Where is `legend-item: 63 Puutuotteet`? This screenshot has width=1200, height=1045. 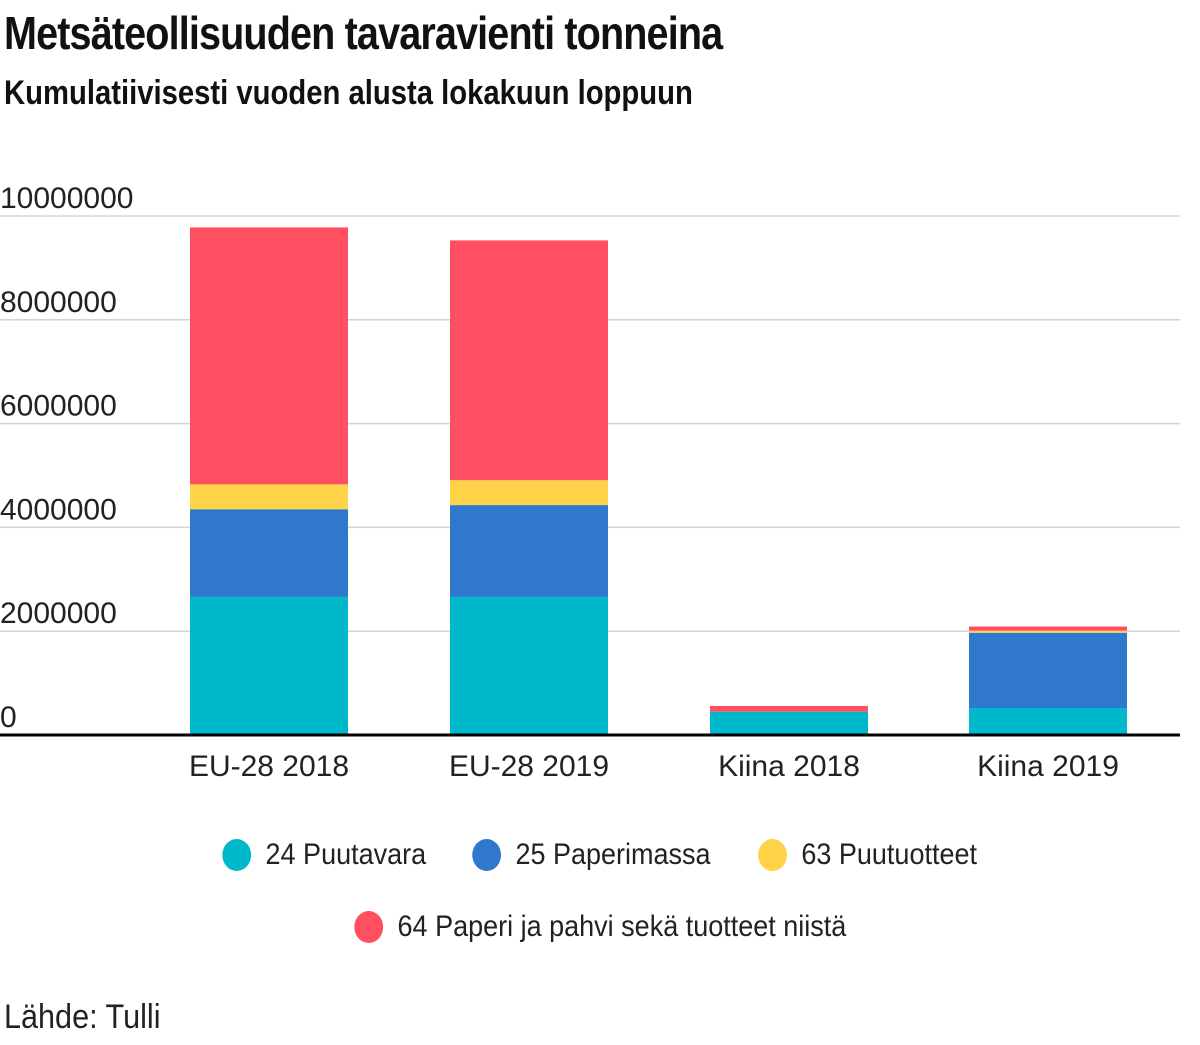 legend-item: 63 Puutuotteet is located at coordinates (867, 855).